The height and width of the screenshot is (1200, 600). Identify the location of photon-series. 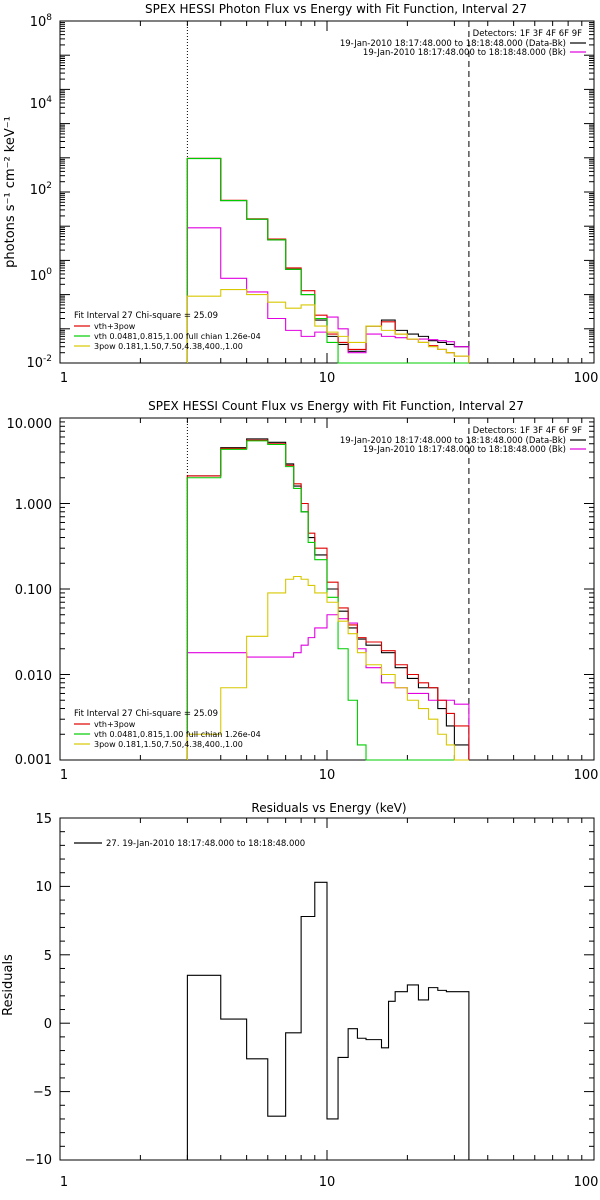
(328, 260).